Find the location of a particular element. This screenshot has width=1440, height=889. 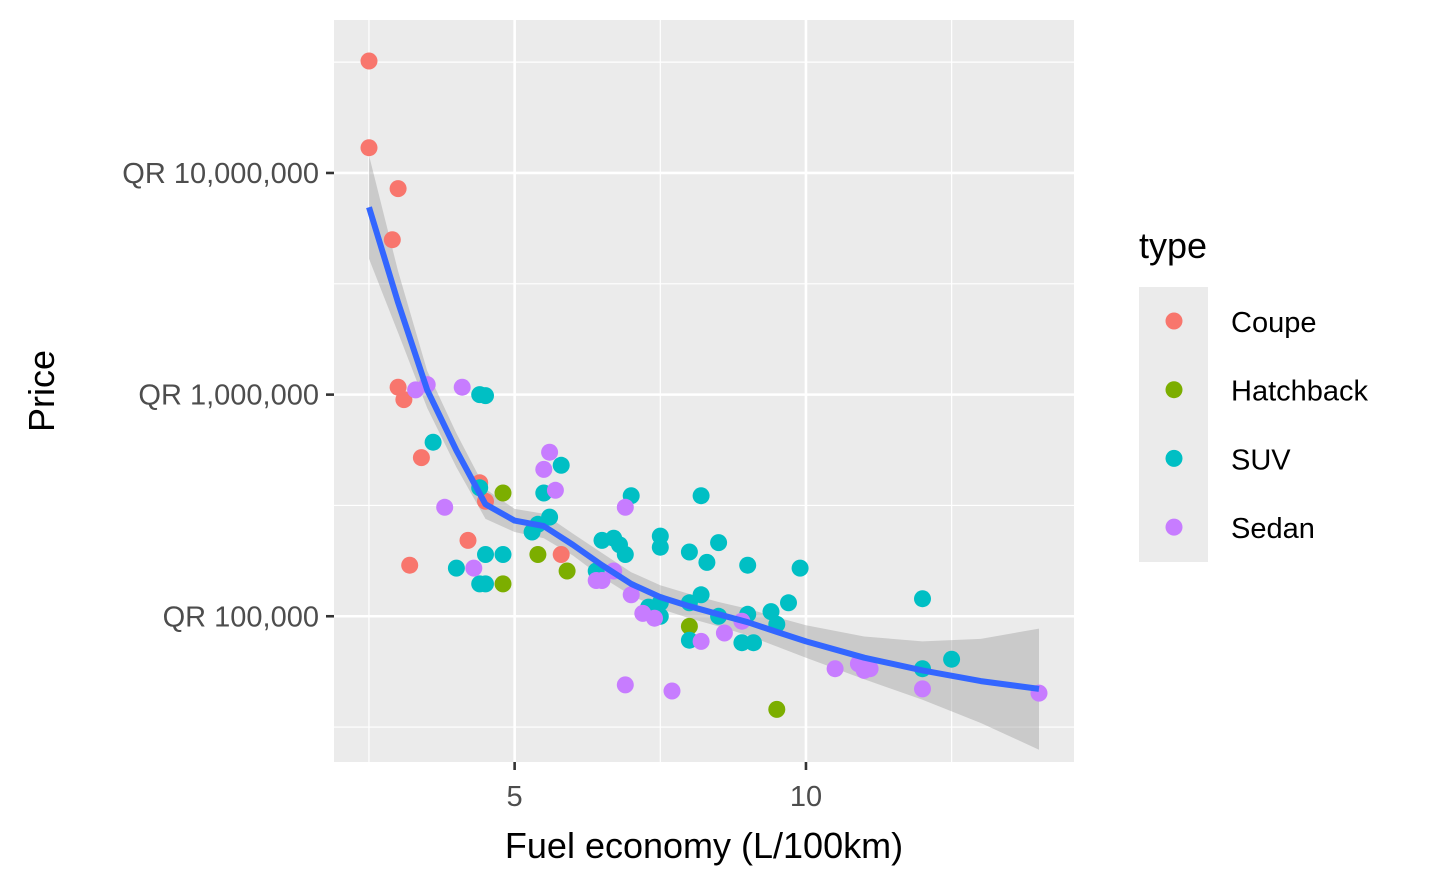

y-tick-label: QR 10,000,000 is located at coordinates (220, 174).